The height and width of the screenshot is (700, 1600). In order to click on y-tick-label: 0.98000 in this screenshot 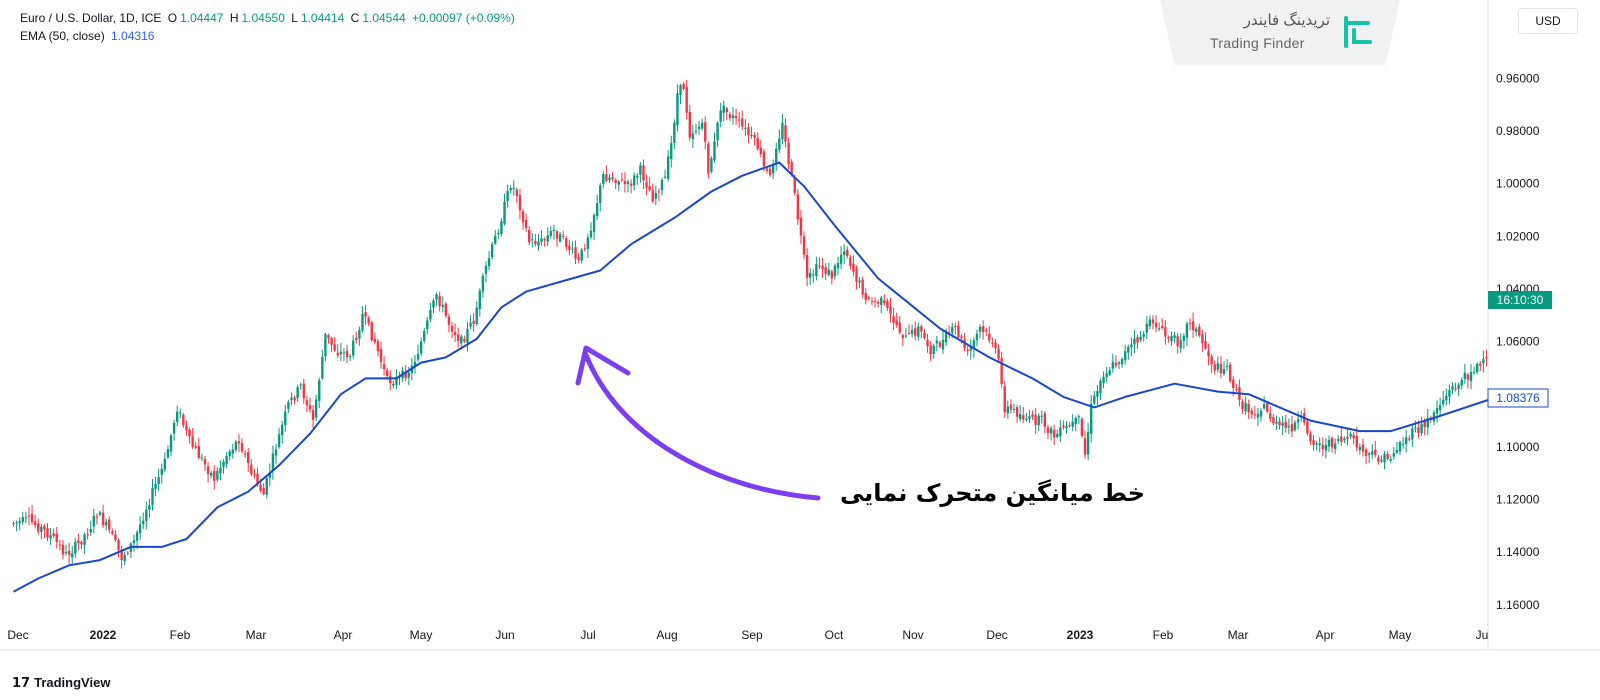, I will do `click(1518, 131)`.